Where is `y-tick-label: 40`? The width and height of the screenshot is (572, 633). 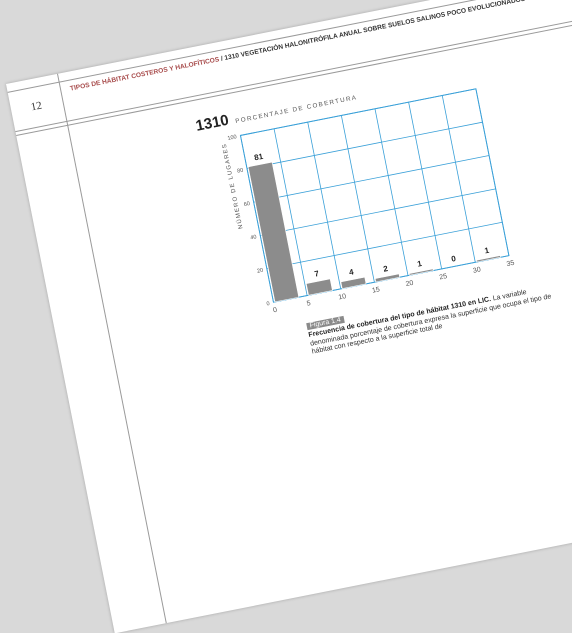 y-tick-label: 40 is located at coordinates (253, 237).